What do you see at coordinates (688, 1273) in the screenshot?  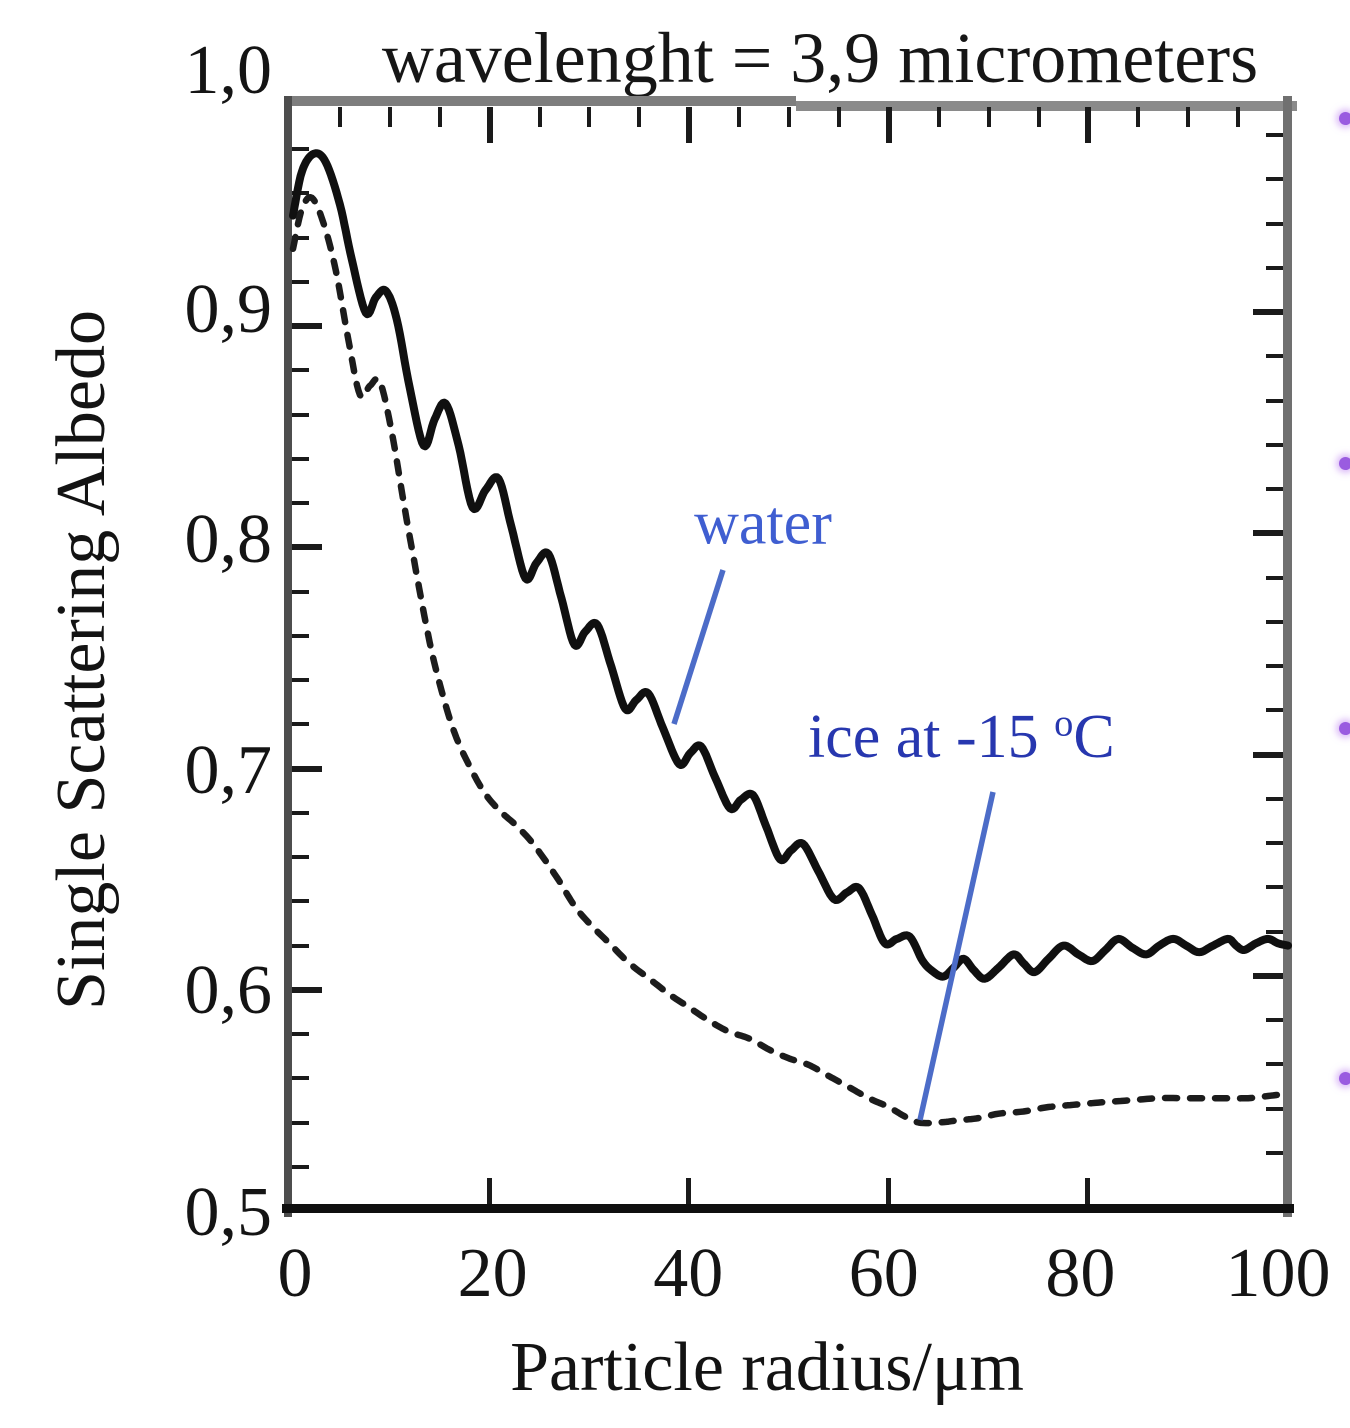 I see `x-tick-label: 40` at bounding box center [688, 1273].